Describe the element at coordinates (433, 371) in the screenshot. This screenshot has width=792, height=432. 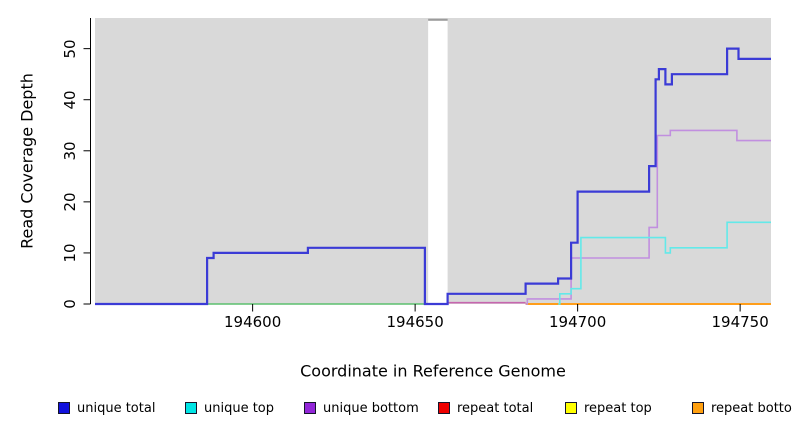
I see `x-axis-title: Coordinate in Reference Genome` at that location.